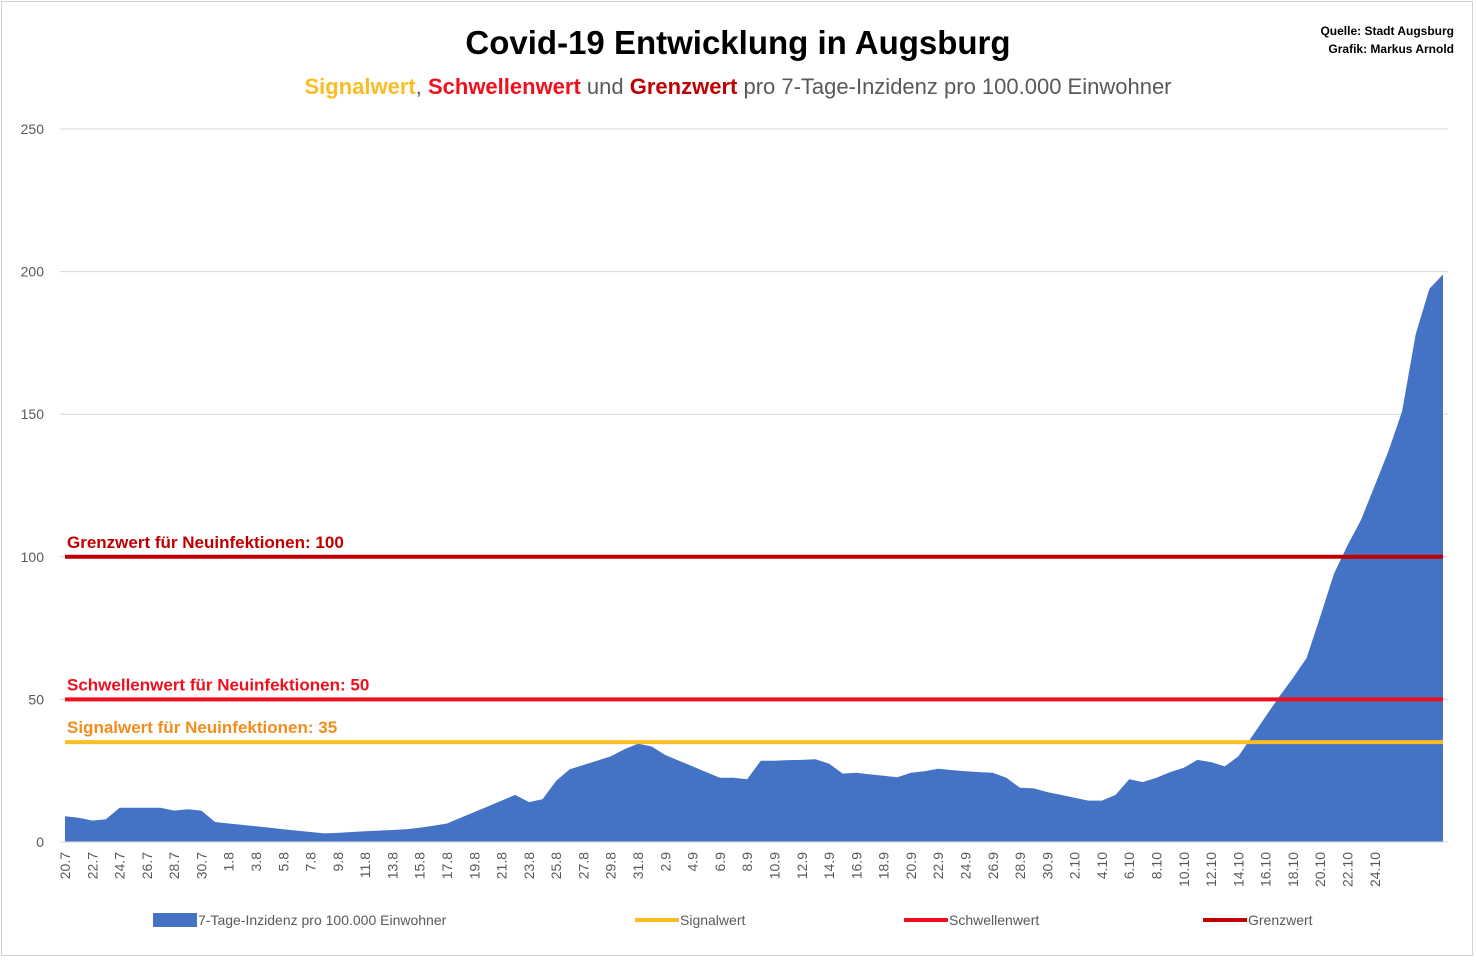  I want to click on schwellenwert-label: Schwellenwert für Neuinfektionen: 50, so click(218, 684).